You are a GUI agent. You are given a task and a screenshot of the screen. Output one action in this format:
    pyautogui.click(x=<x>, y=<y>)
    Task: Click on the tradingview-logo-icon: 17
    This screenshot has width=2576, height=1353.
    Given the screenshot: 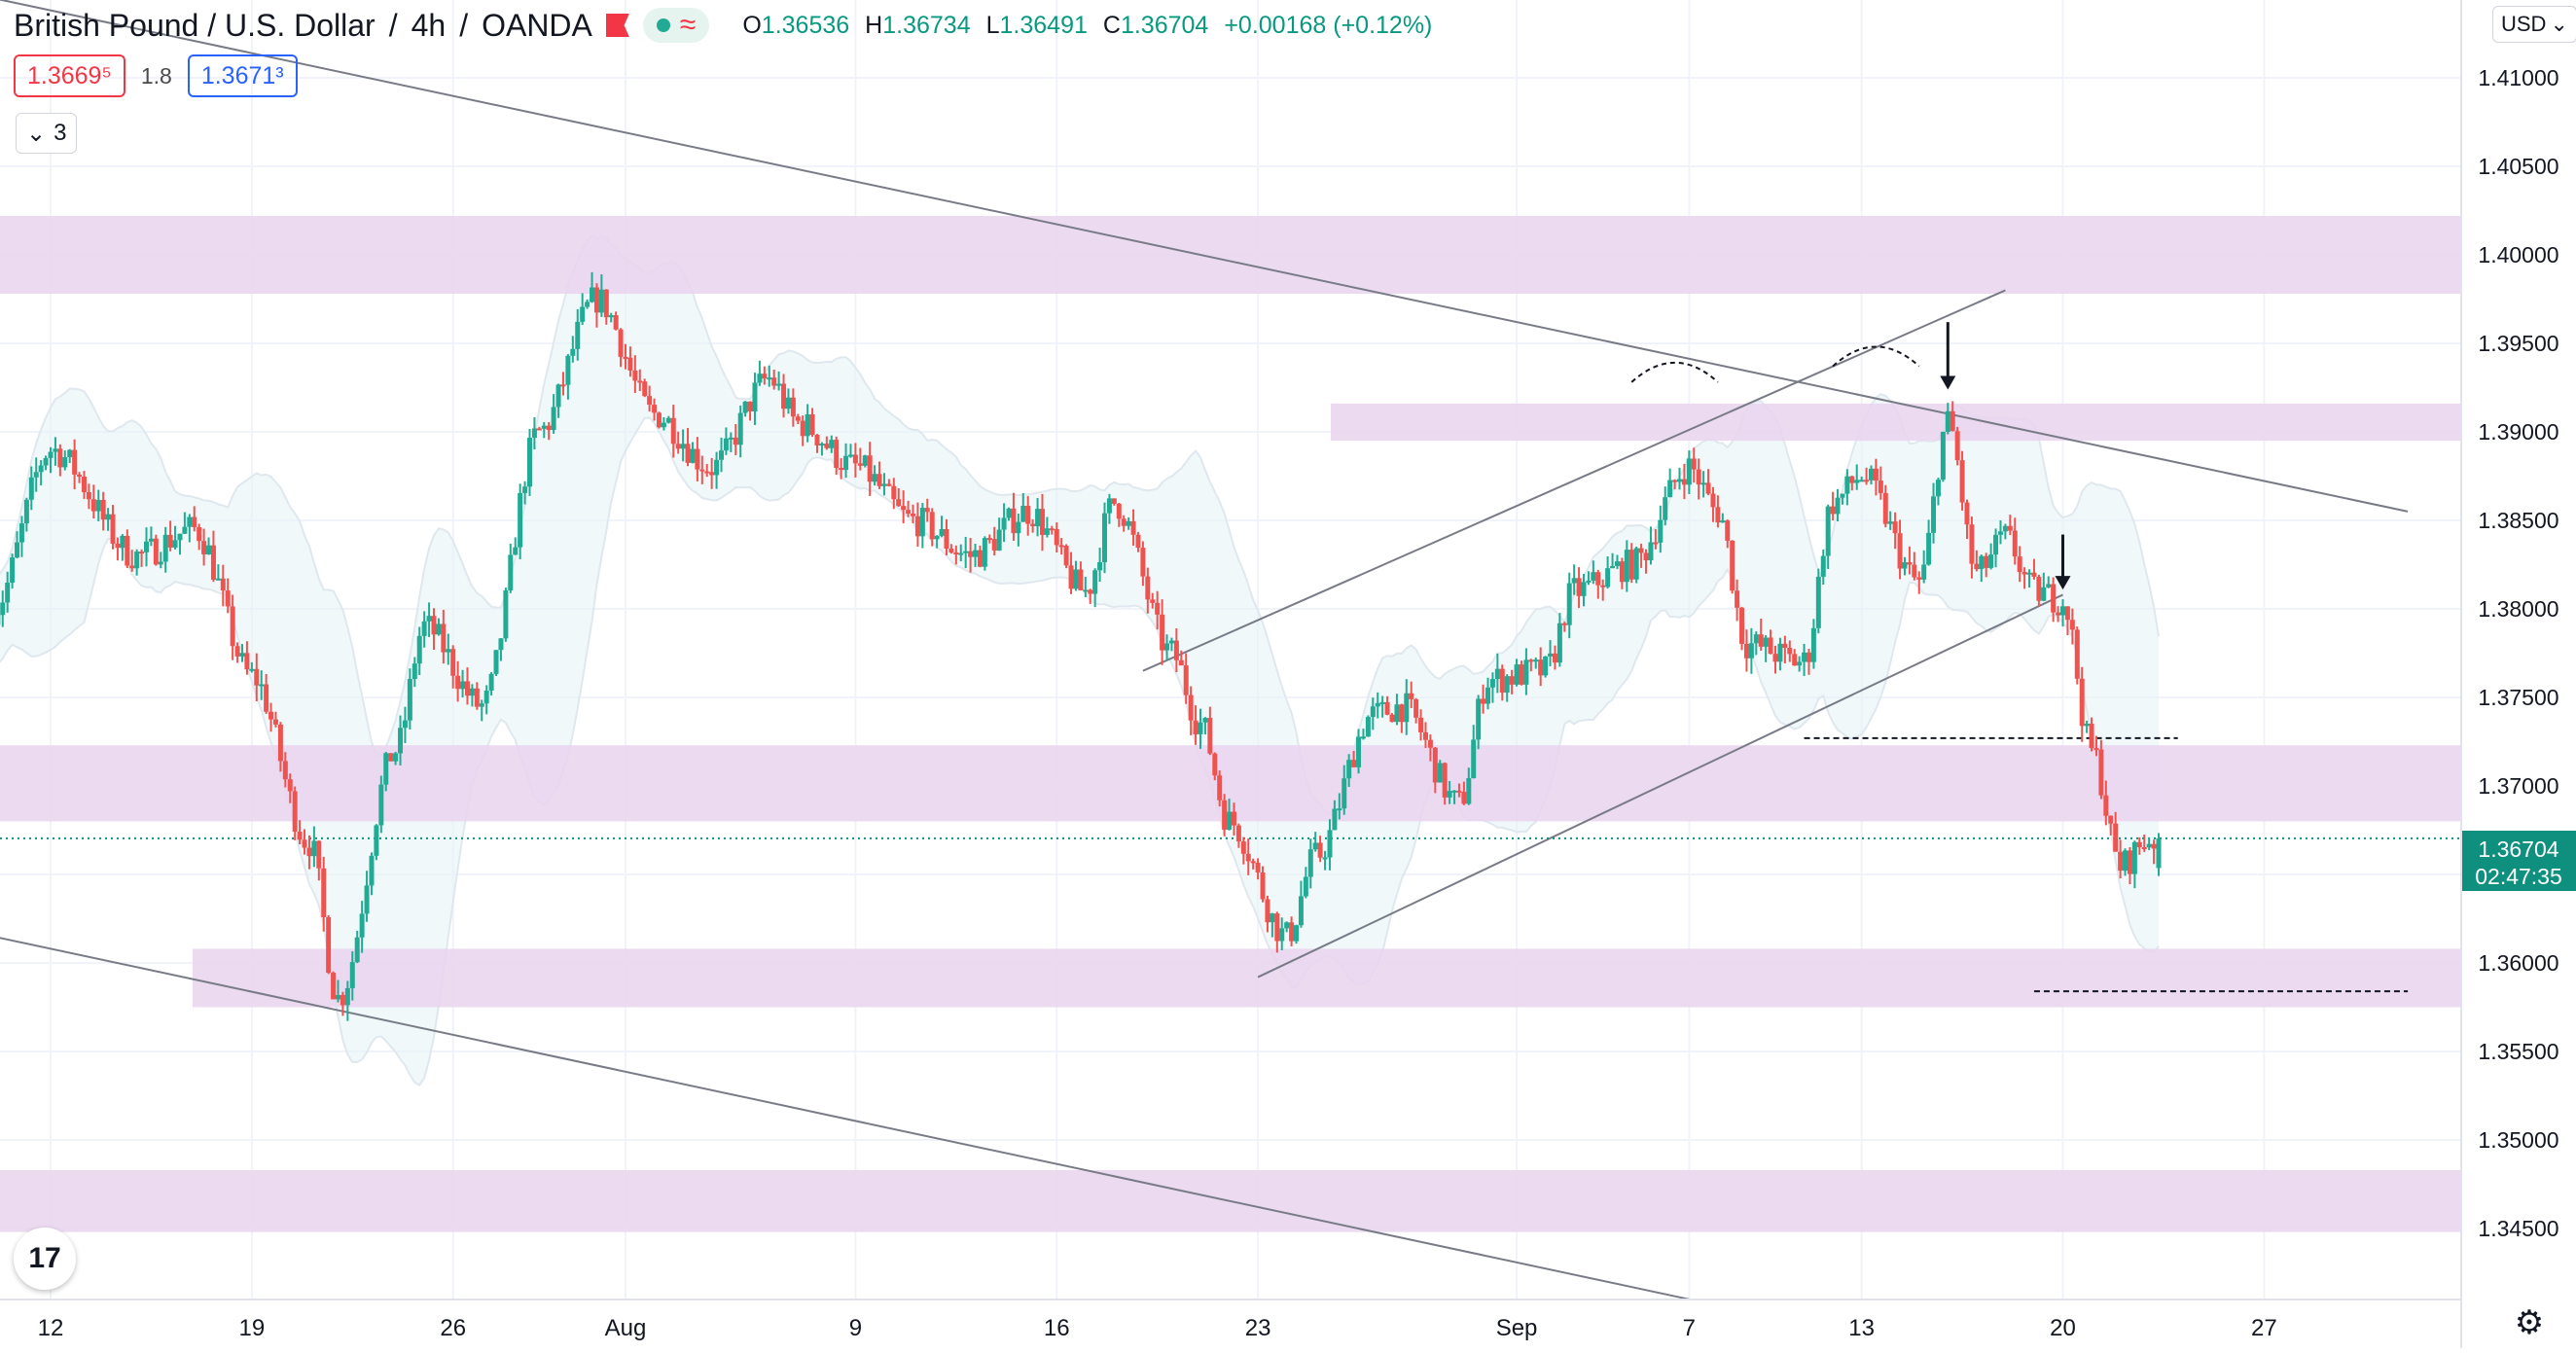 What is the action you would take?
    pyautogui.click(x=45, y=1259)
    